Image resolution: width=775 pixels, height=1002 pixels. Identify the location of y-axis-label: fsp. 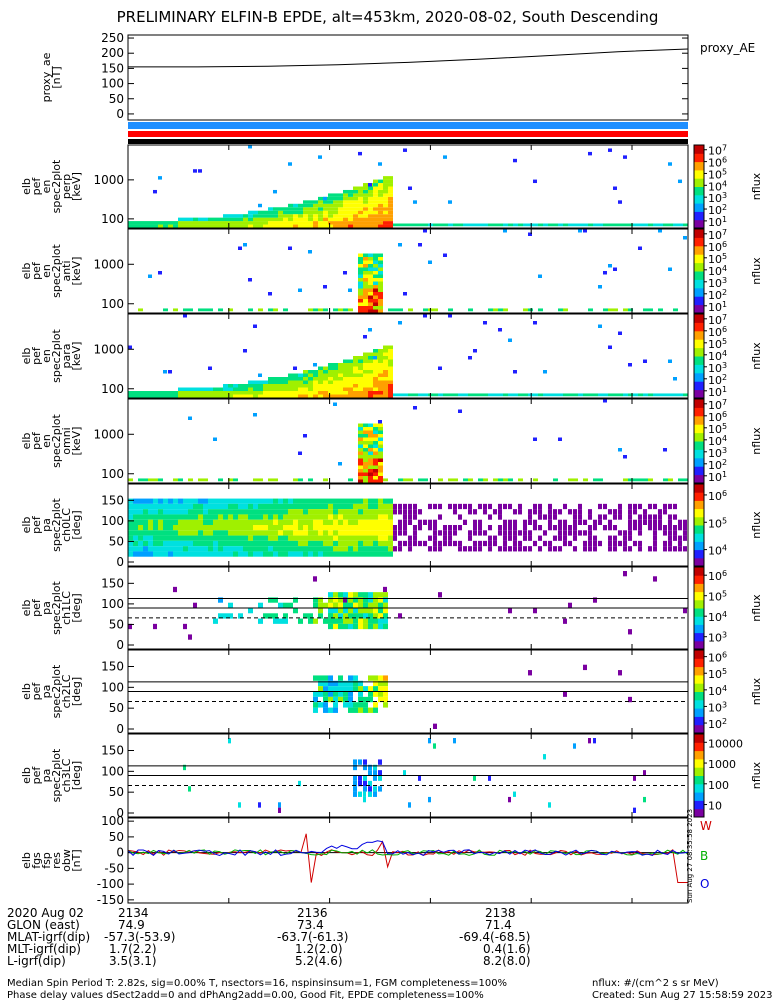
(46, 860).